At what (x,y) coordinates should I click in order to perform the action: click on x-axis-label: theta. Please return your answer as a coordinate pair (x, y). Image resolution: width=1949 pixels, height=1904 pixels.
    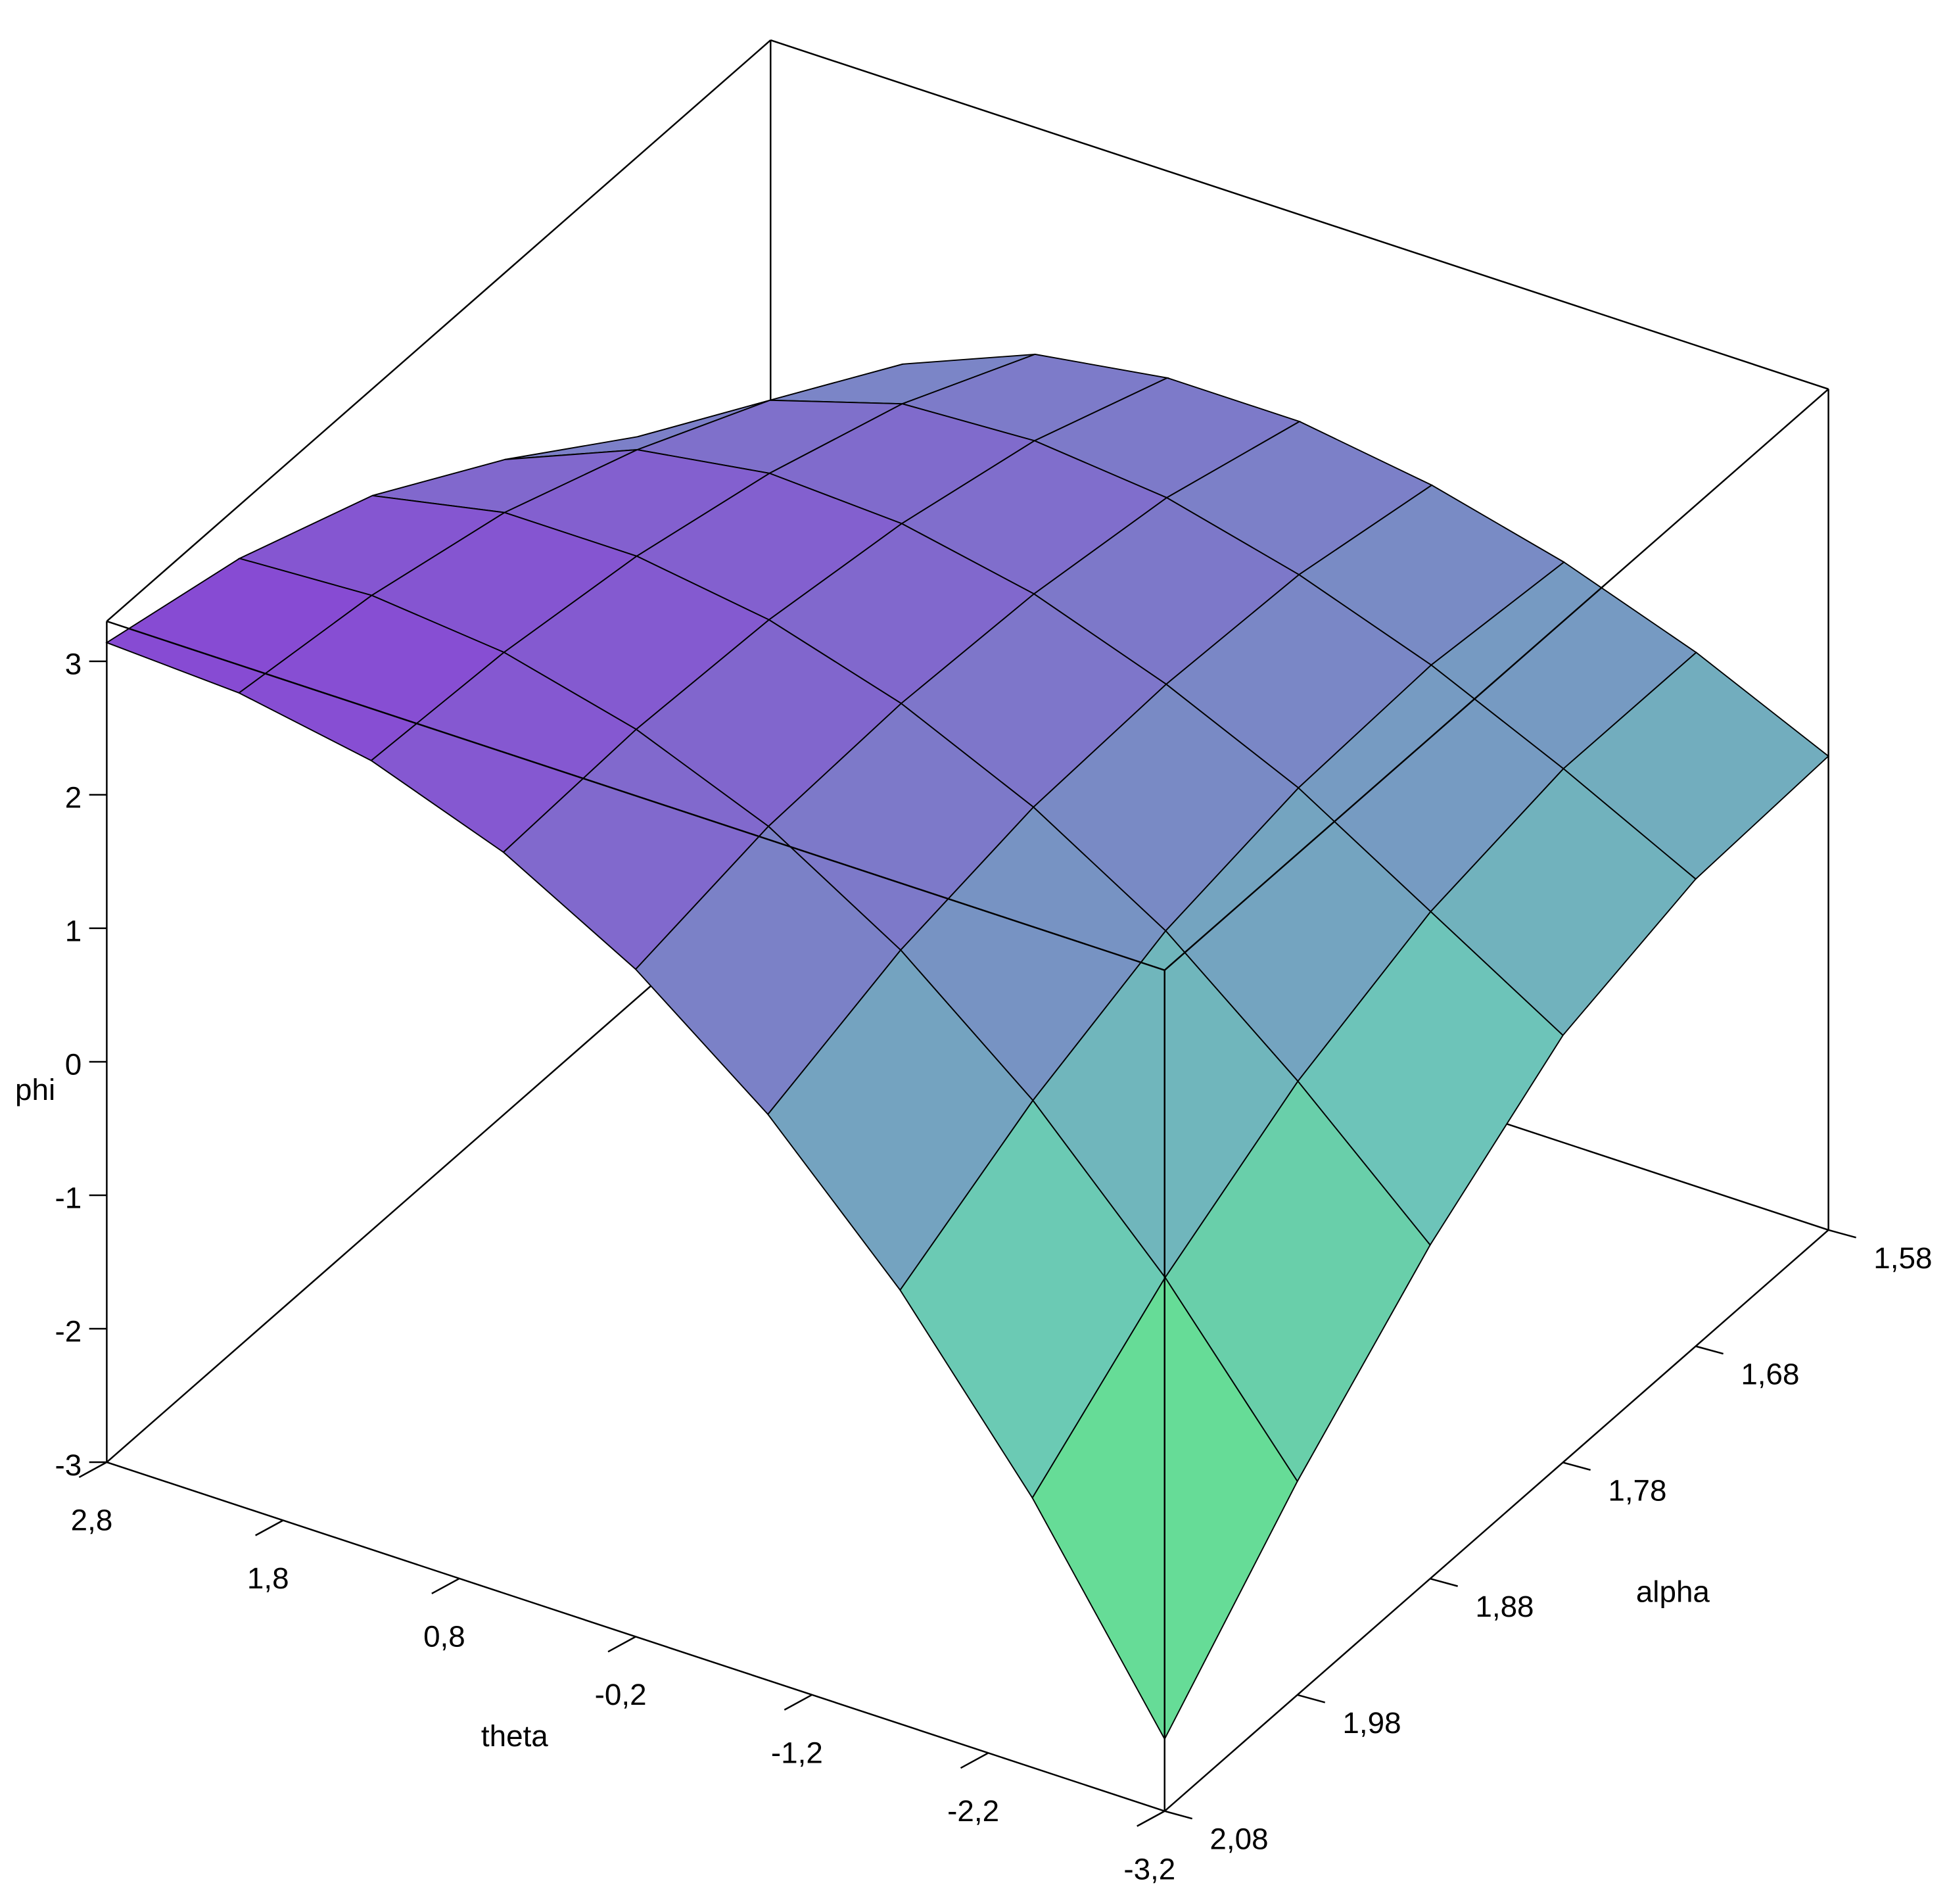
    Looking at the image, I should click on (514, 1736).